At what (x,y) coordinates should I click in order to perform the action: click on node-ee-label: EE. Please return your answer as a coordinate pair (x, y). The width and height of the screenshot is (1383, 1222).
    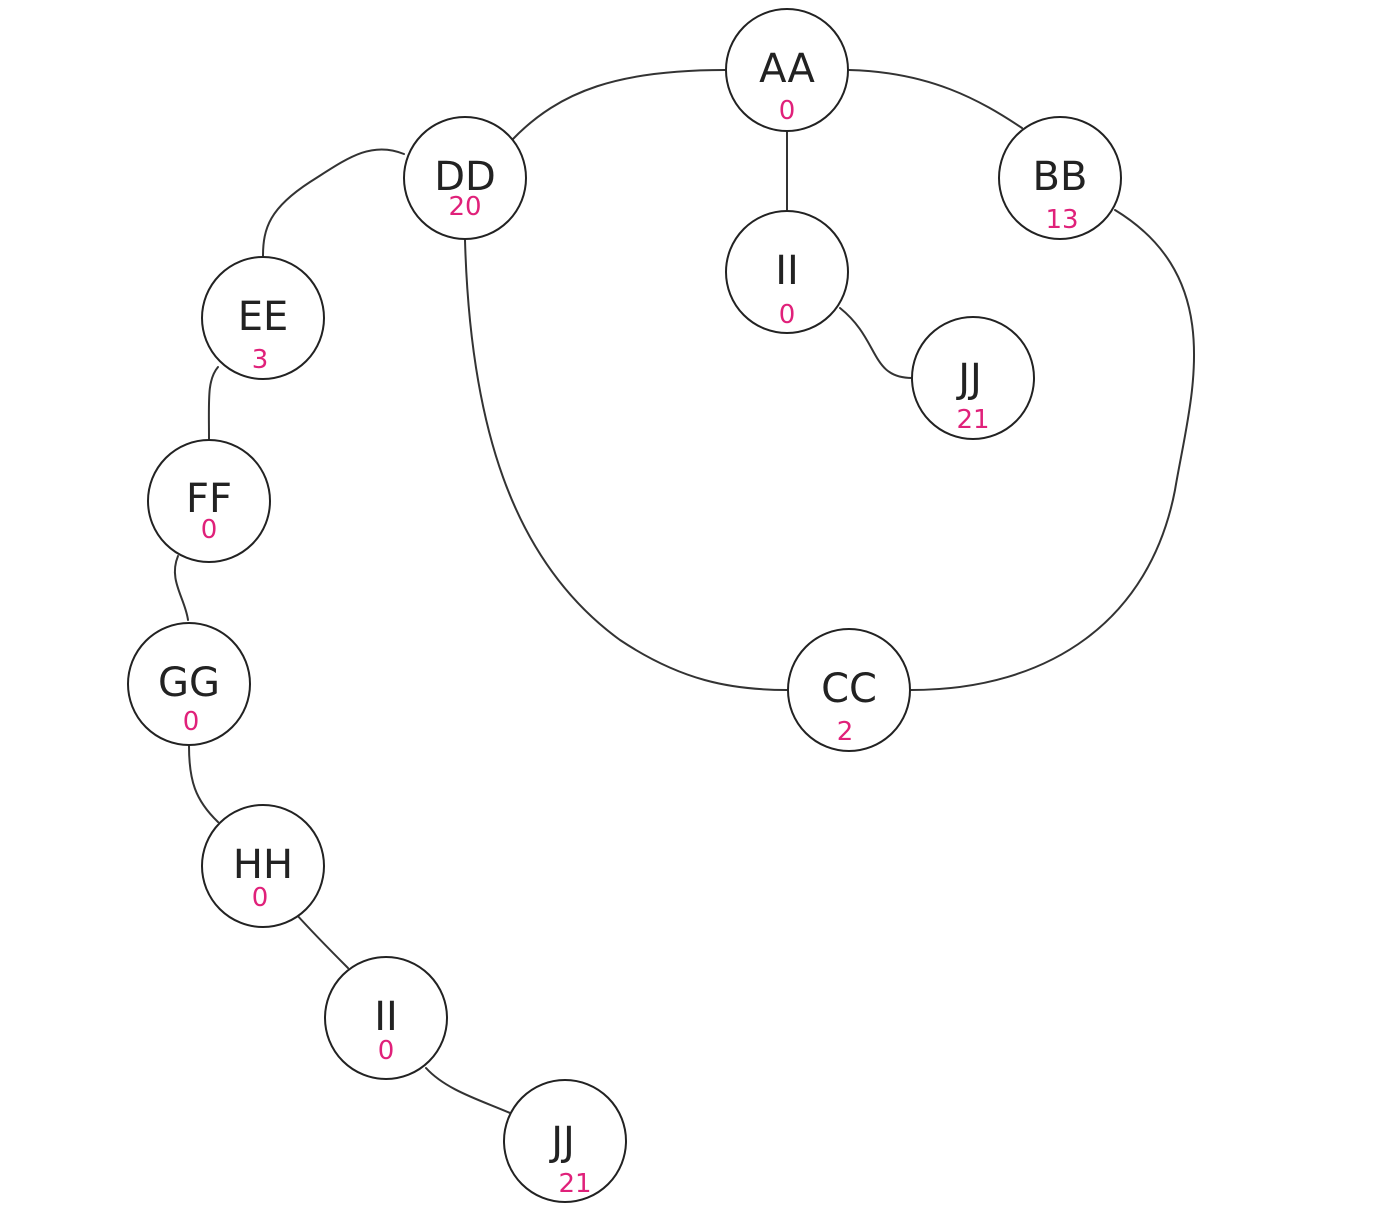
    Looking at the image, I should click on (263, 317).